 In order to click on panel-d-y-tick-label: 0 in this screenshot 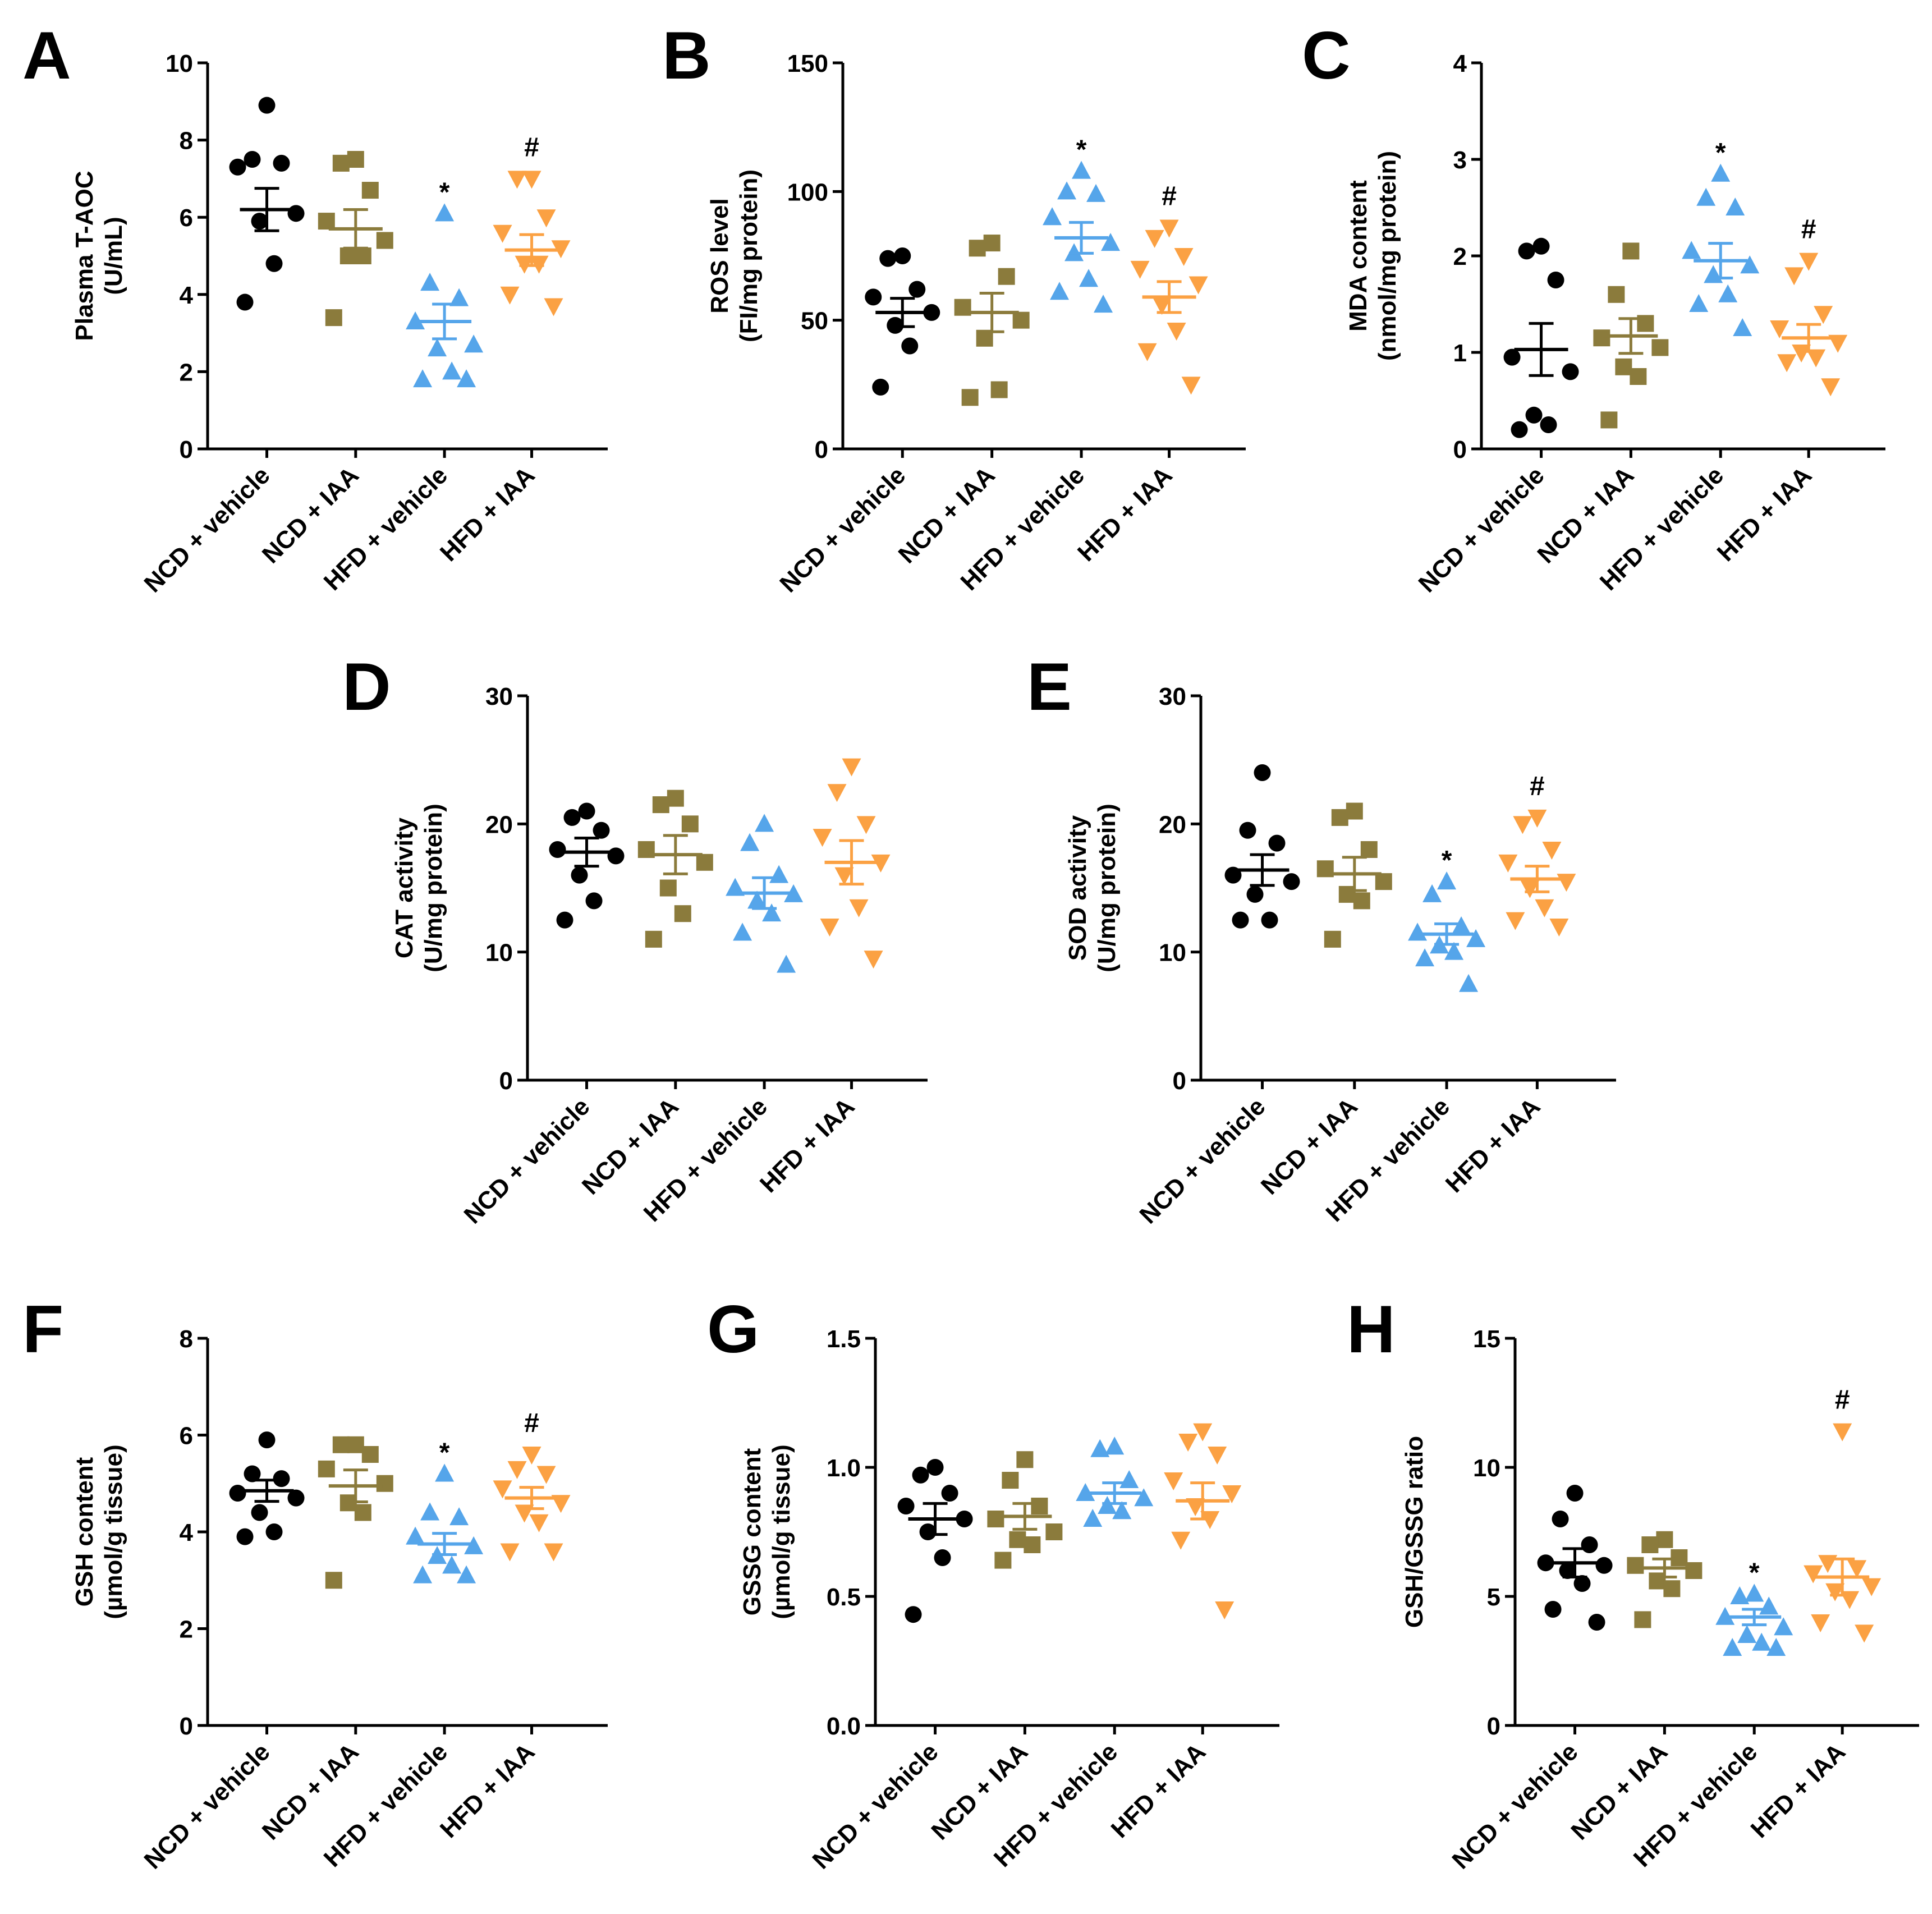, I will do `click(506, 1081)`.